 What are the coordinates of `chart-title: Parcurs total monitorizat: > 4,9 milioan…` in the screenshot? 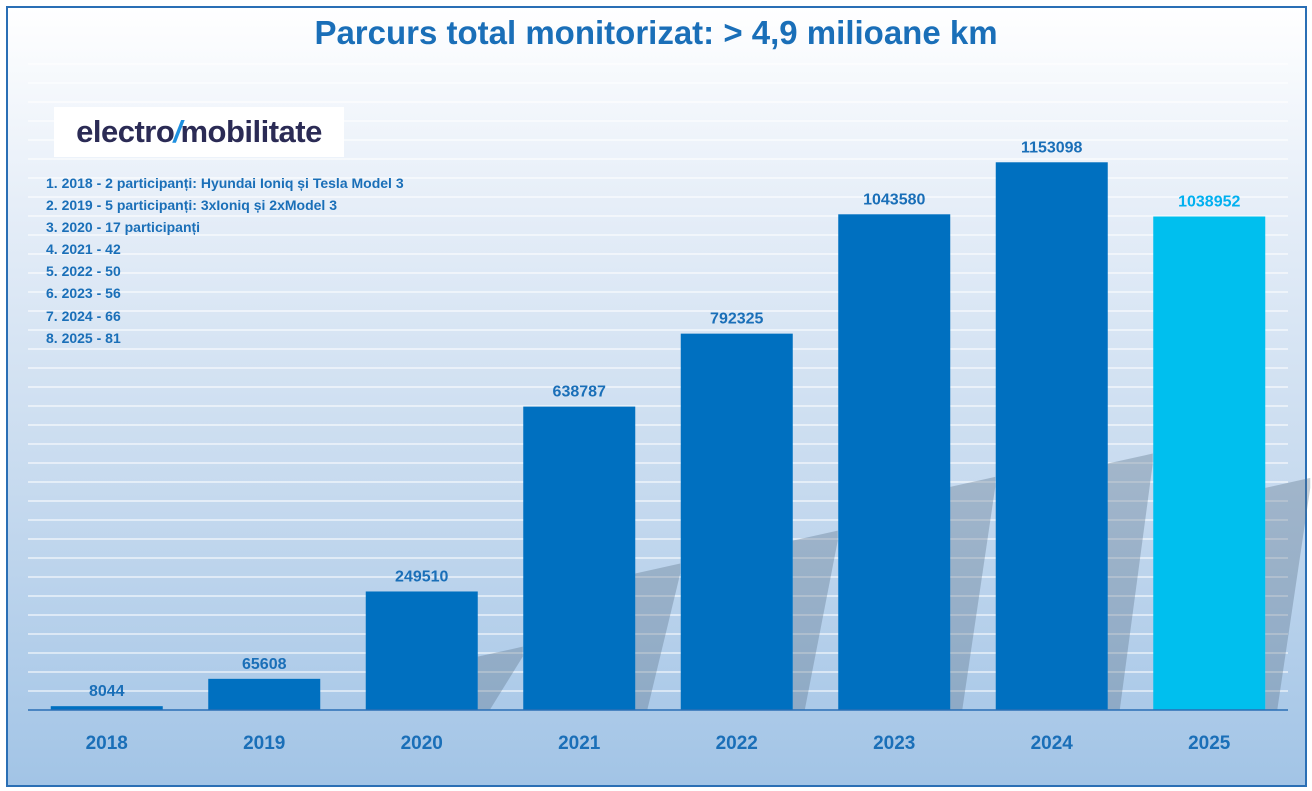 It's located at (656, 32).